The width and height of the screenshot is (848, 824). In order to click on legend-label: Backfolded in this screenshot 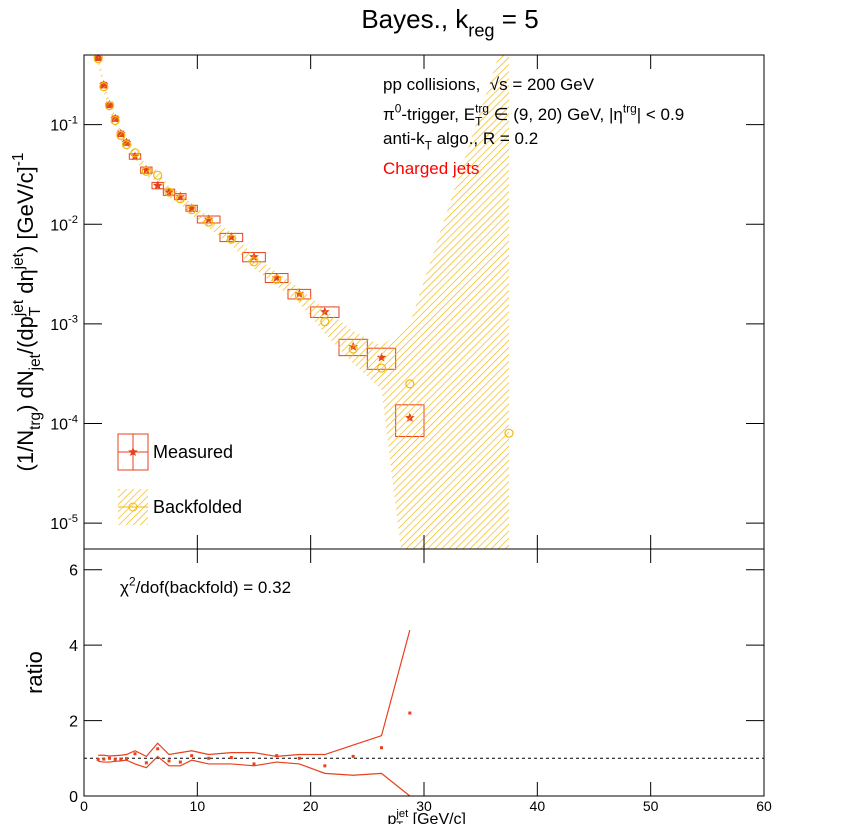, I will do `click(197, 507)`.